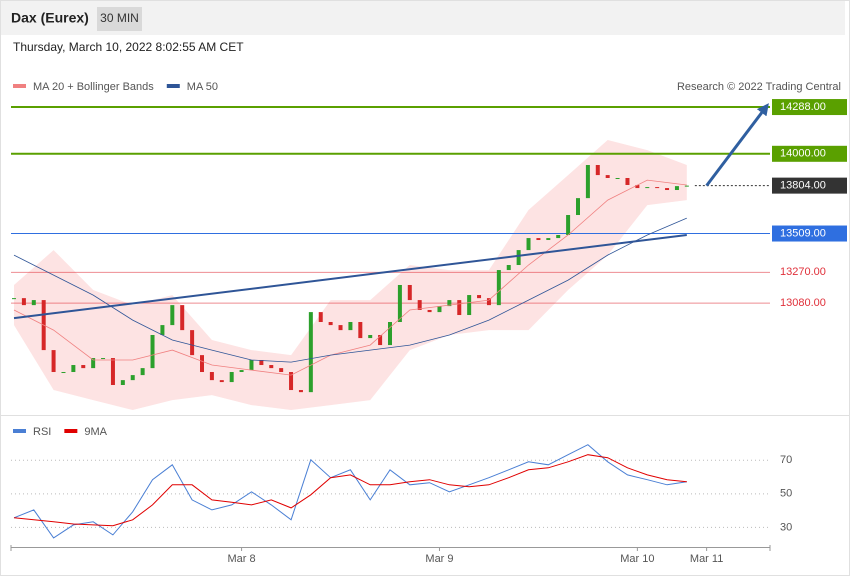 This screenshot has width=850, height=576. I want to click on legend-label: 9MA, so click(95, 432).